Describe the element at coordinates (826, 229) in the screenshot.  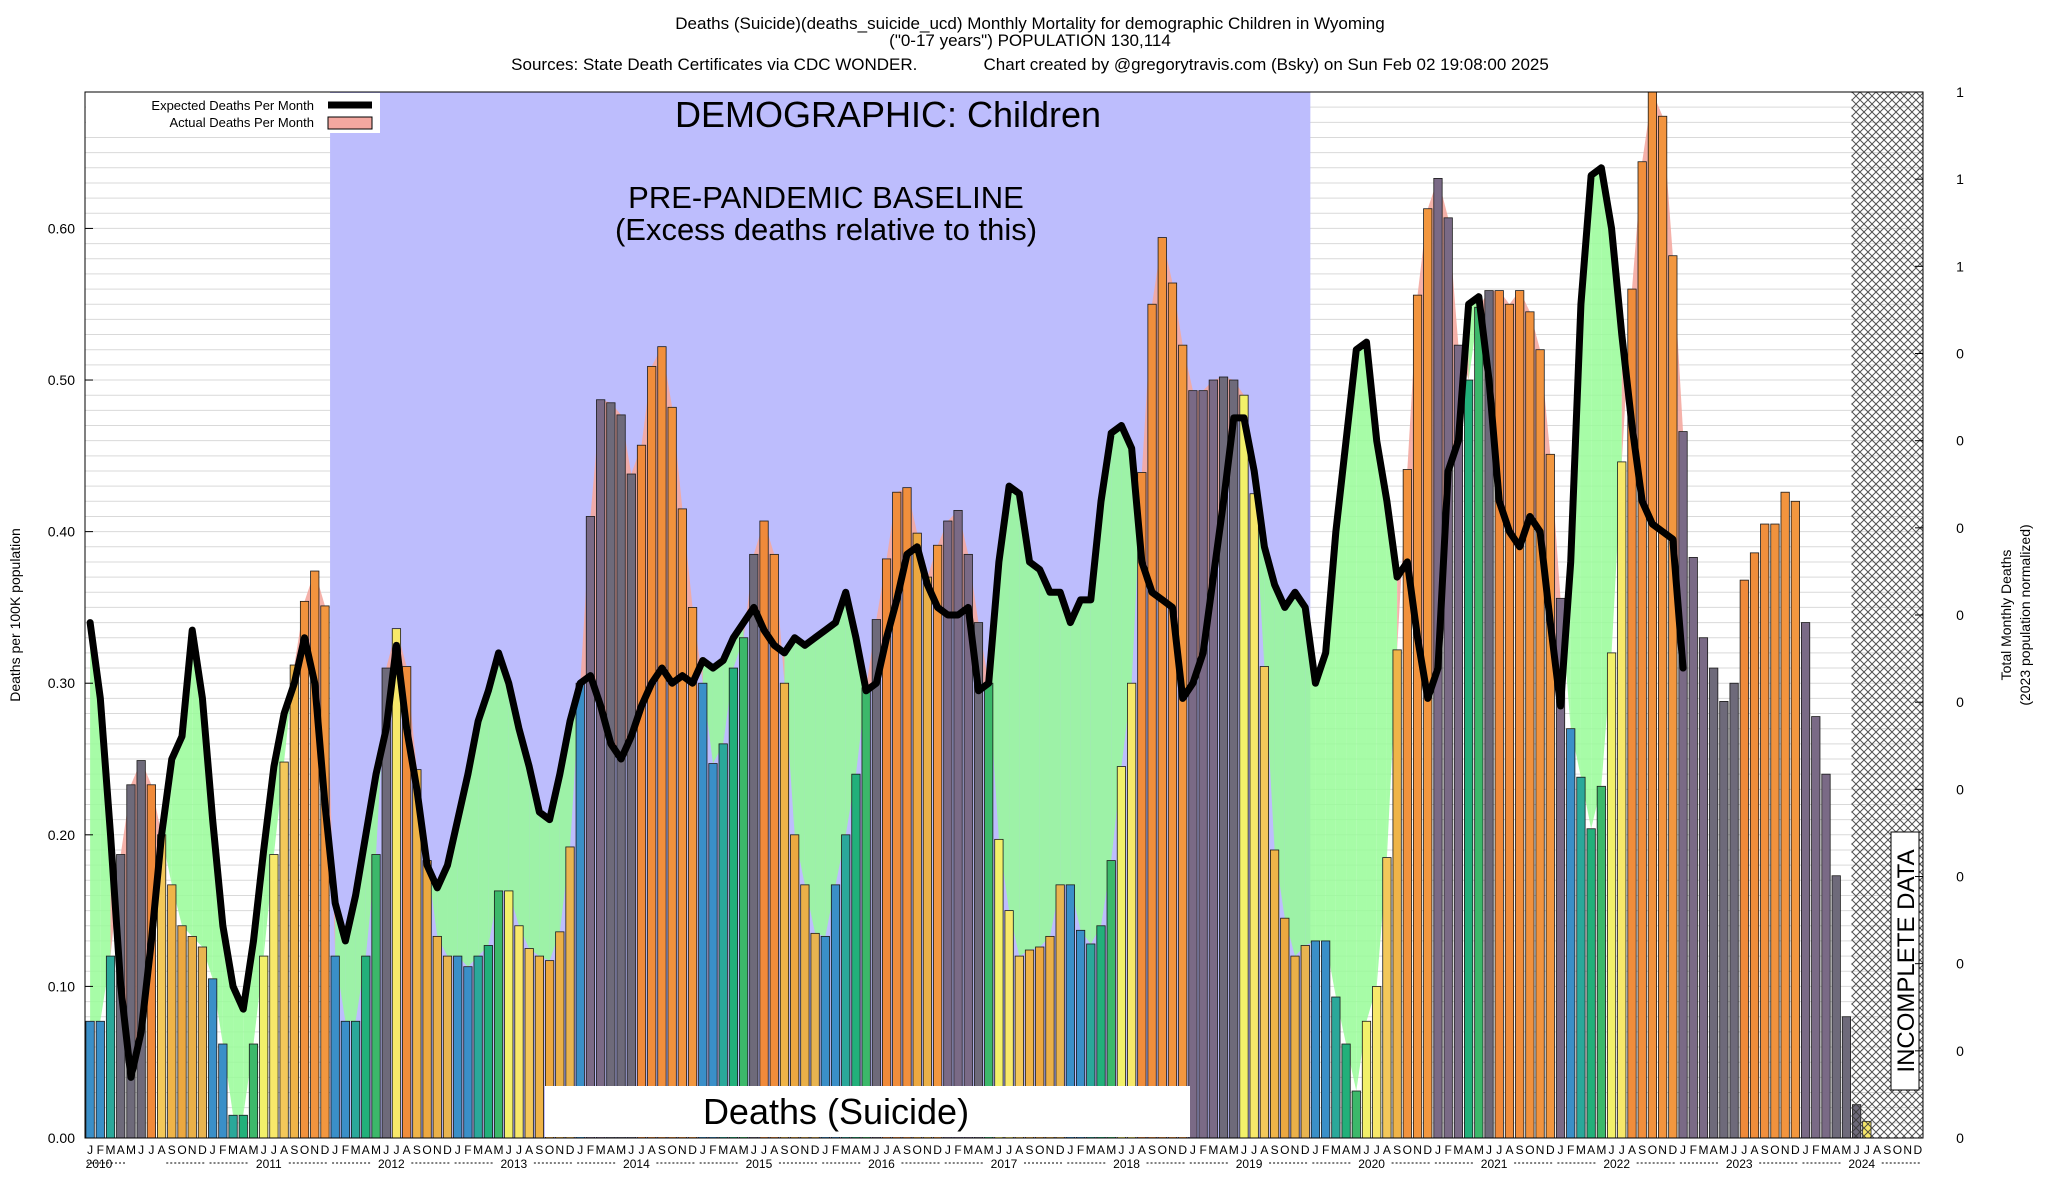
I see `baseline-label-2: (Excess deaths relative to this)` at that location.